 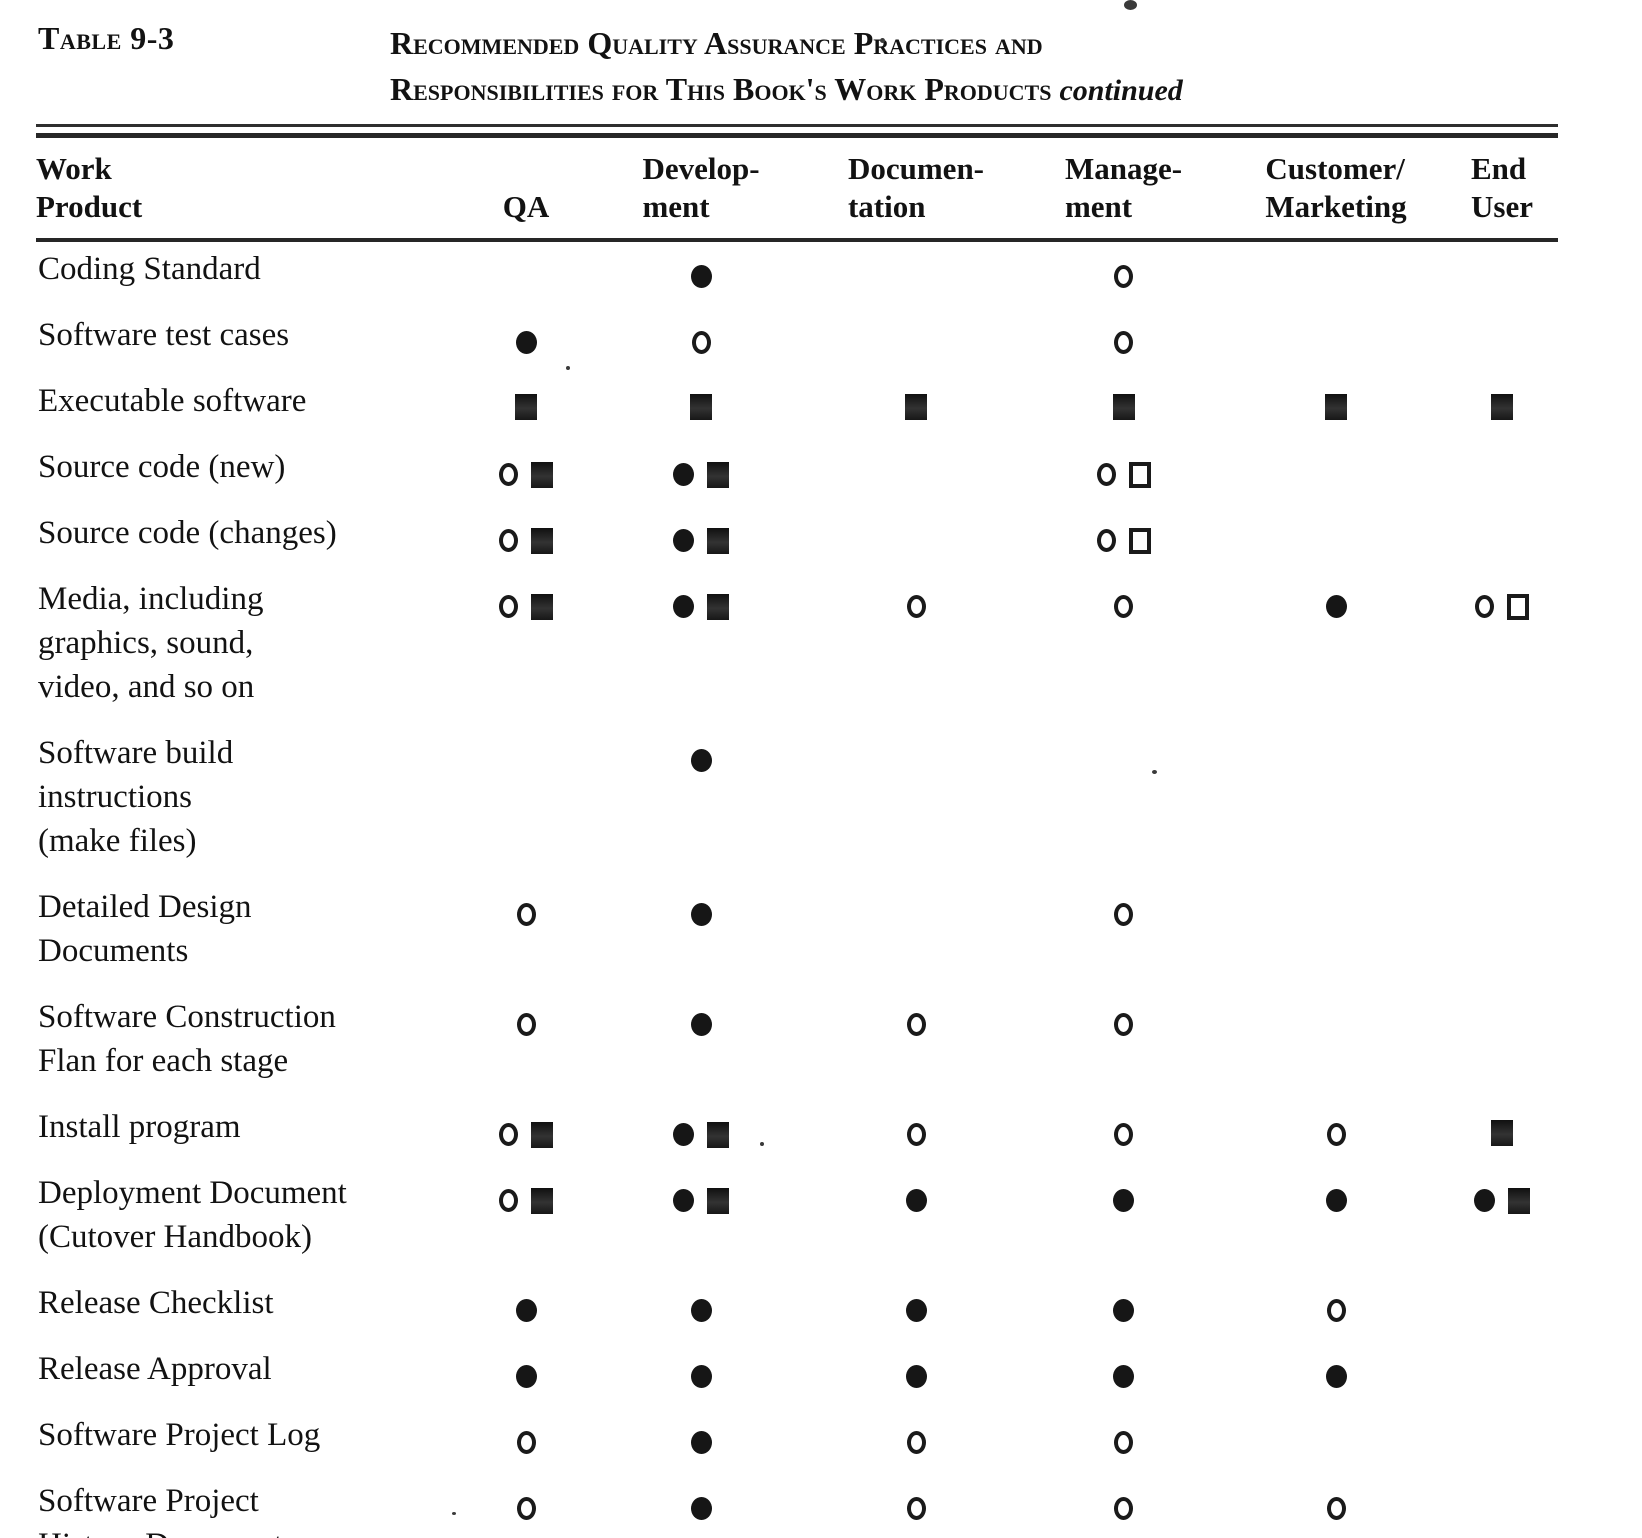 I want to click on table-row: Executable software, so click(x=797, y=407).